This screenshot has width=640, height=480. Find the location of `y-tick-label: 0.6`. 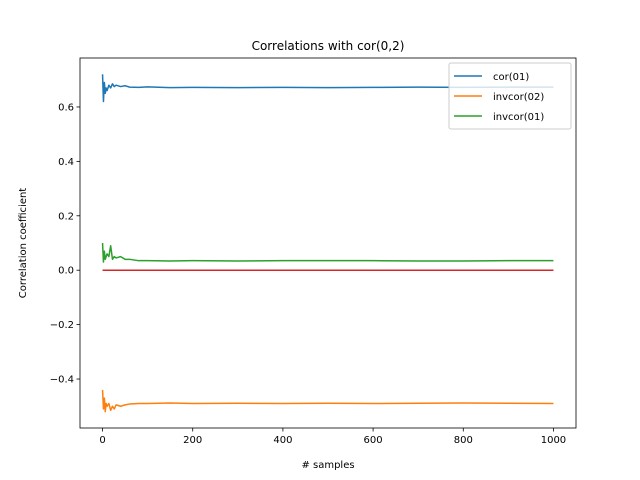

y-tick-label: 0.6 is located at coordinates (66, 107).